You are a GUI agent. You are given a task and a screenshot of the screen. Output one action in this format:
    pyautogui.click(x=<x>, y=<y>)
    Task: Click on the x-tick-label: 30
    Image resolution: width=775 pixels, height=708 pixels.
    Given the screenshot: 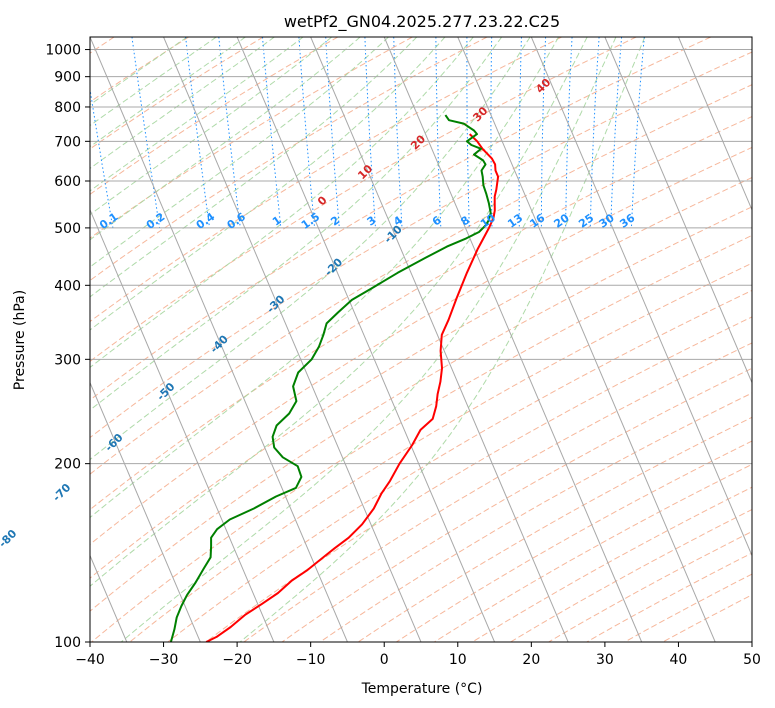 What is the action you would take?
    pyautogui.click(x=605, y=660)
    